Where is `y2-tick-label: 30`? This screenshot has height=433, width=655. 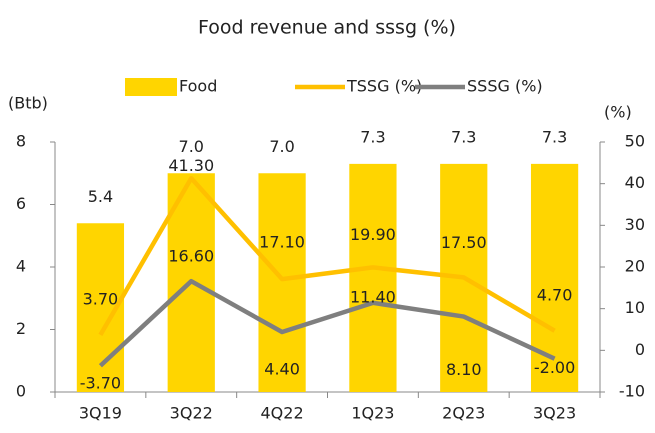 y2-tick-label: 30 is located at coordinates (635, 224).